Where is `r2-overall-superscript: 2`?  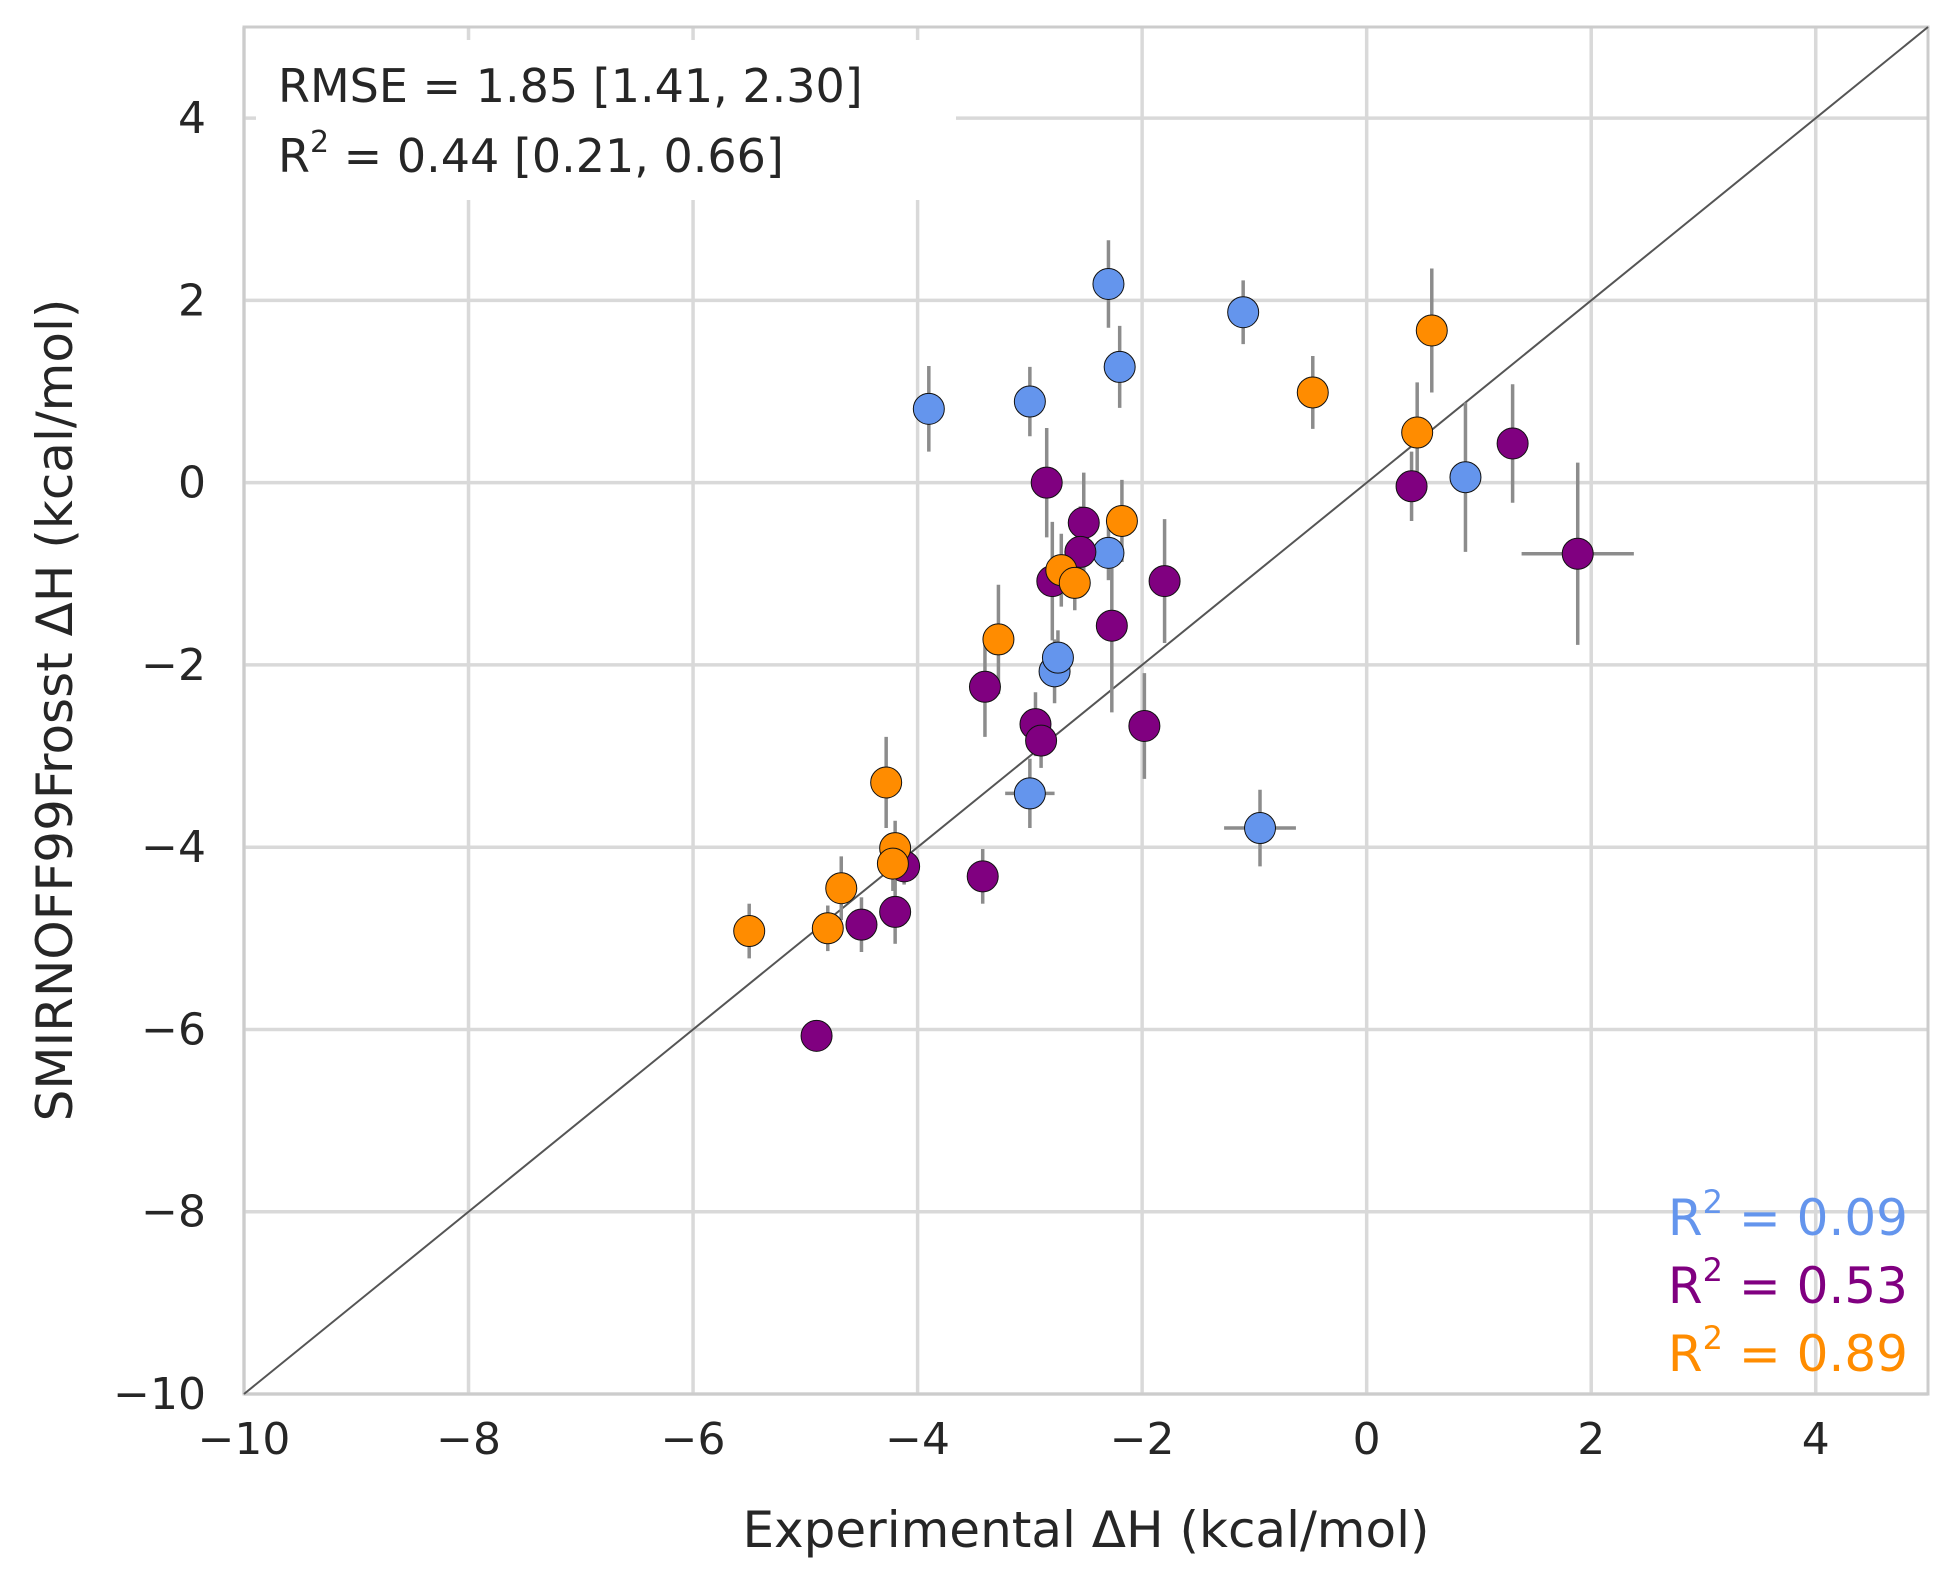
r2-overall-superscript: 2 is located at coordinates (319, 142).